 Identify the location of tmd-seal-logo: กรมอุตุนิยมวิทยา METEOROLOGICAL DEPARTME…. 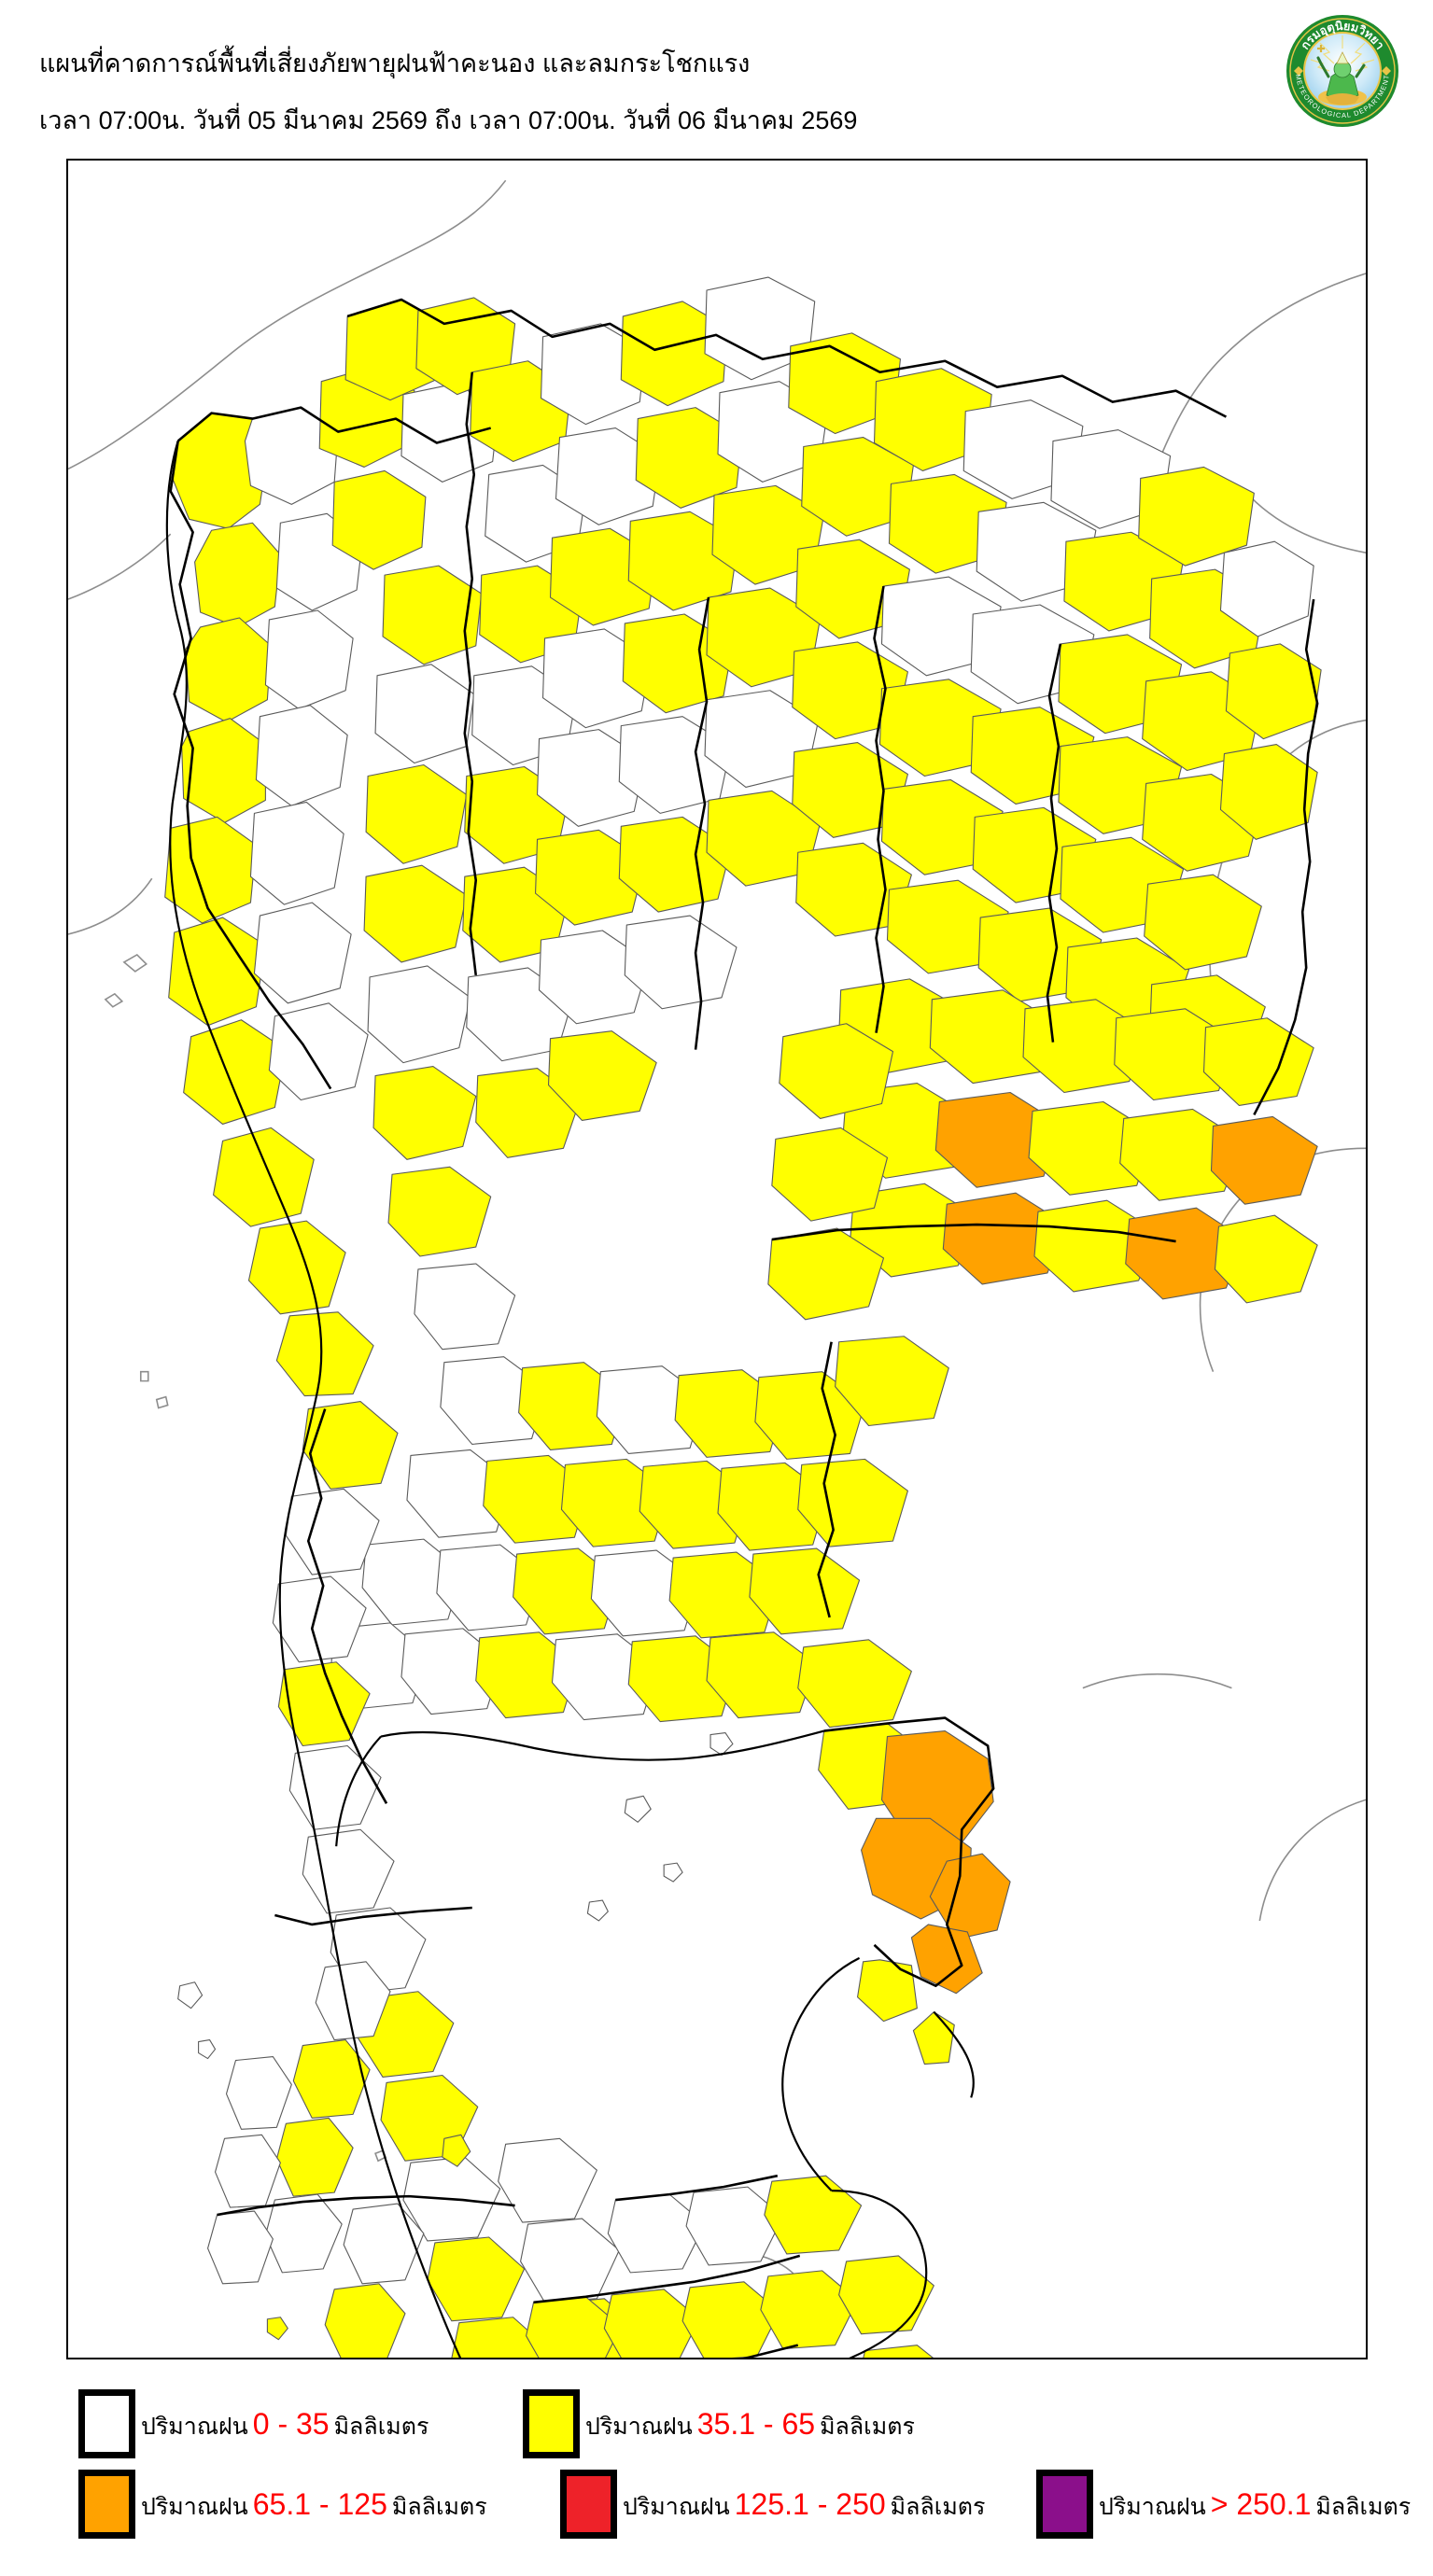
(1343, 71).